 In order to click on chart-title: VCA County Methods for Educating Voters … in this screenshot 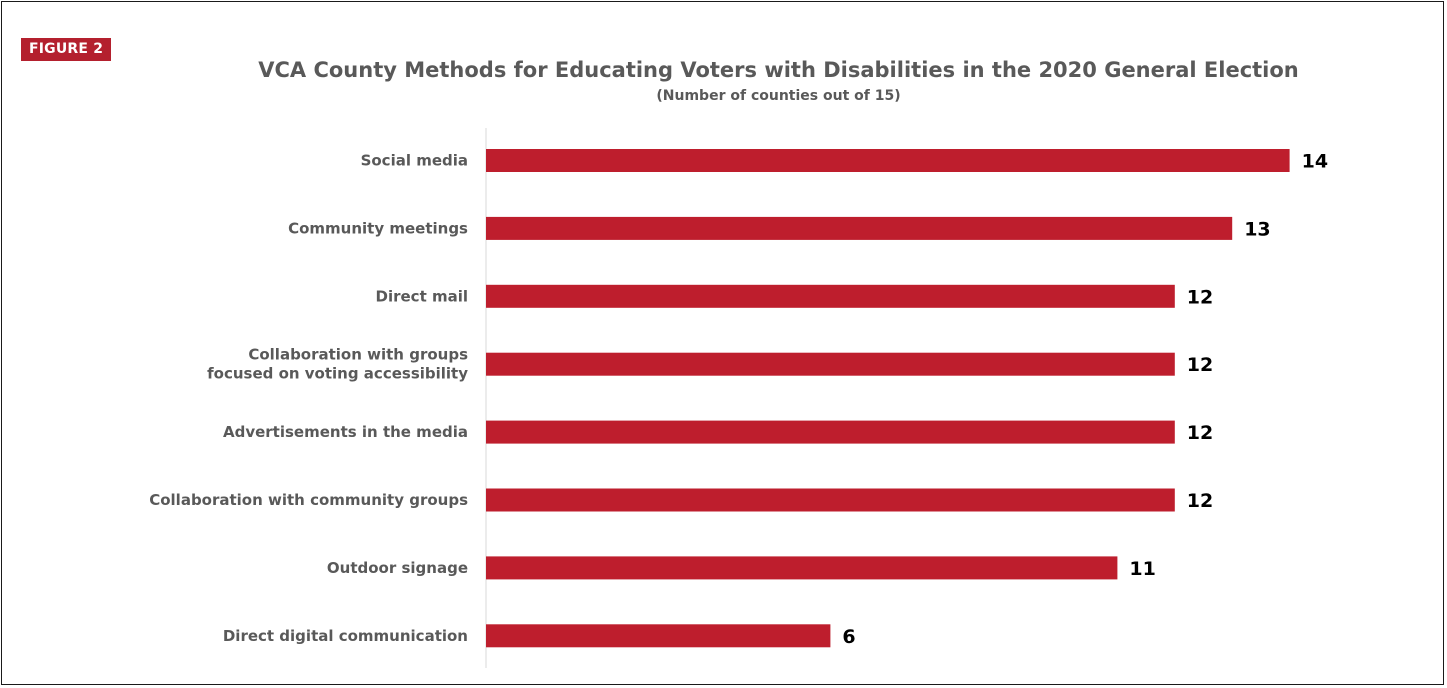, I will do `click(778, 70)`.